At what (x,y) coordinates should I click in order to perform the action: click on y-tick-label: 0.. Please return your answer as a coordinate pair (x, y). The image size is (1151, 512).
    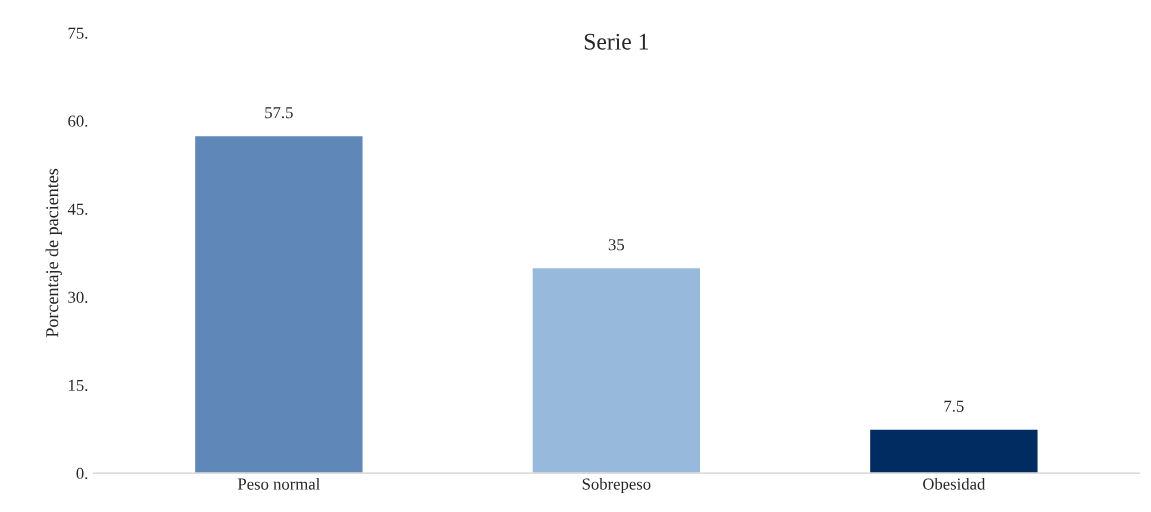
    Looking at the image, I should click on (82, 473).